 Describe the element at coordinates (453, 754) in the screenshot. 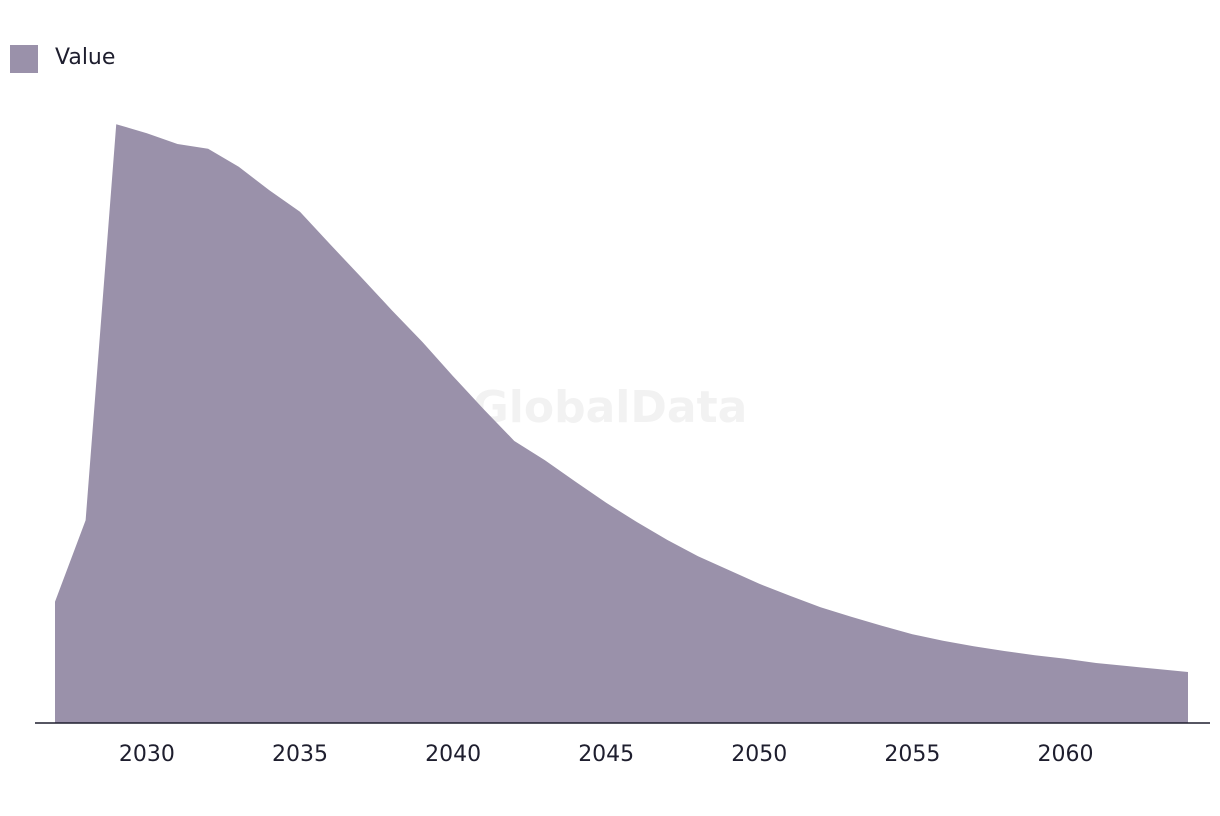

I see `x-tick-label: 2040` at that location.